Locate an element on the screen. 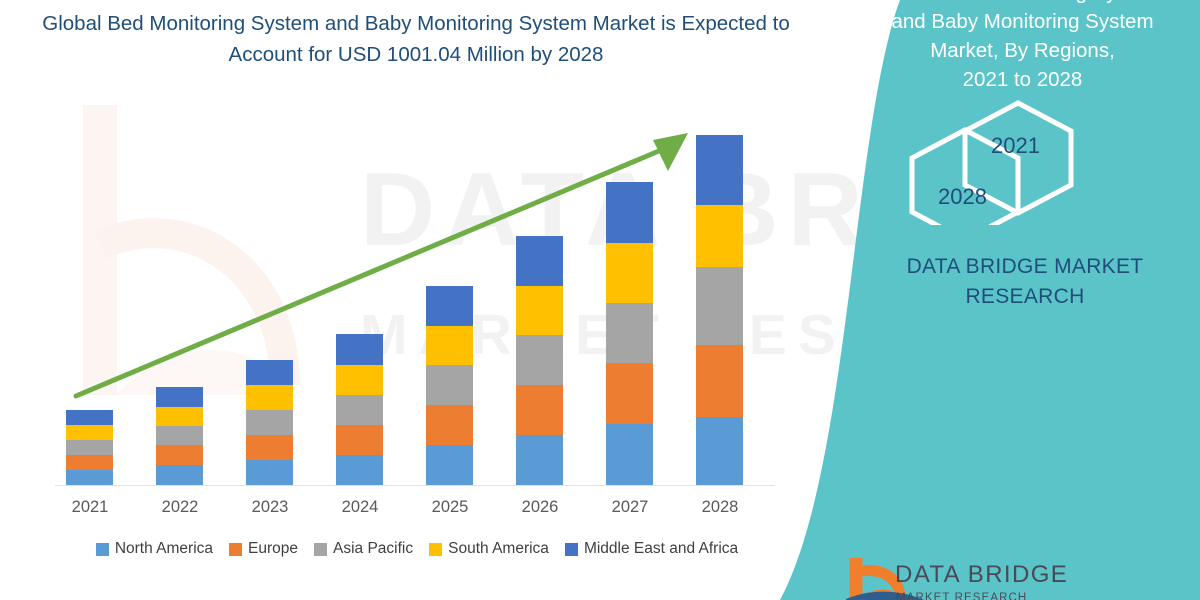  legend-item: Middle East and Africa is located at coordinates (651, 549).